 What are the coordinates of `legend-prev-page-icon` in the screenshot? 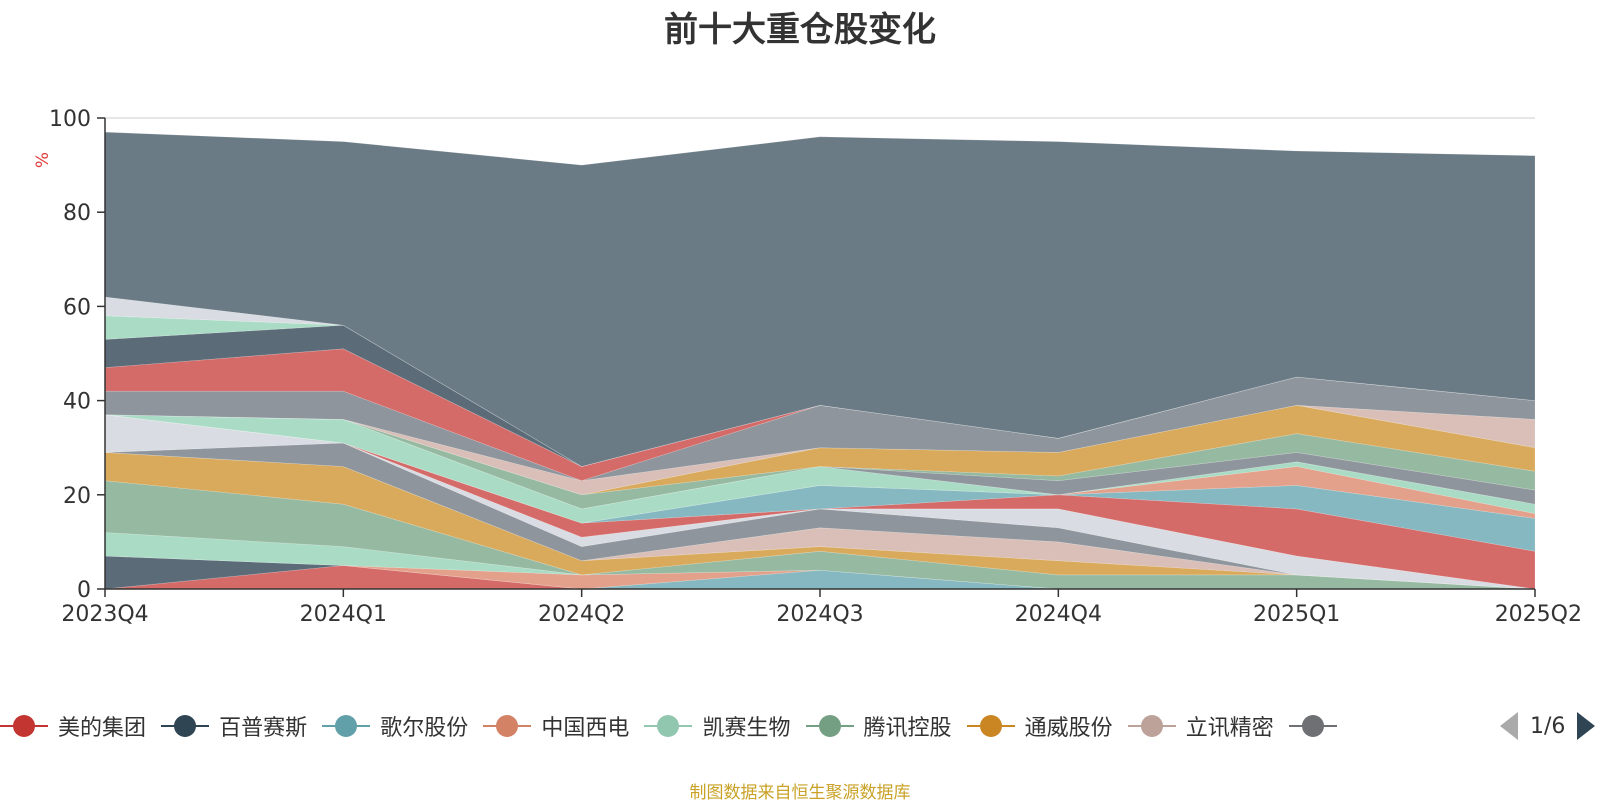 It's located at (1509, 726).